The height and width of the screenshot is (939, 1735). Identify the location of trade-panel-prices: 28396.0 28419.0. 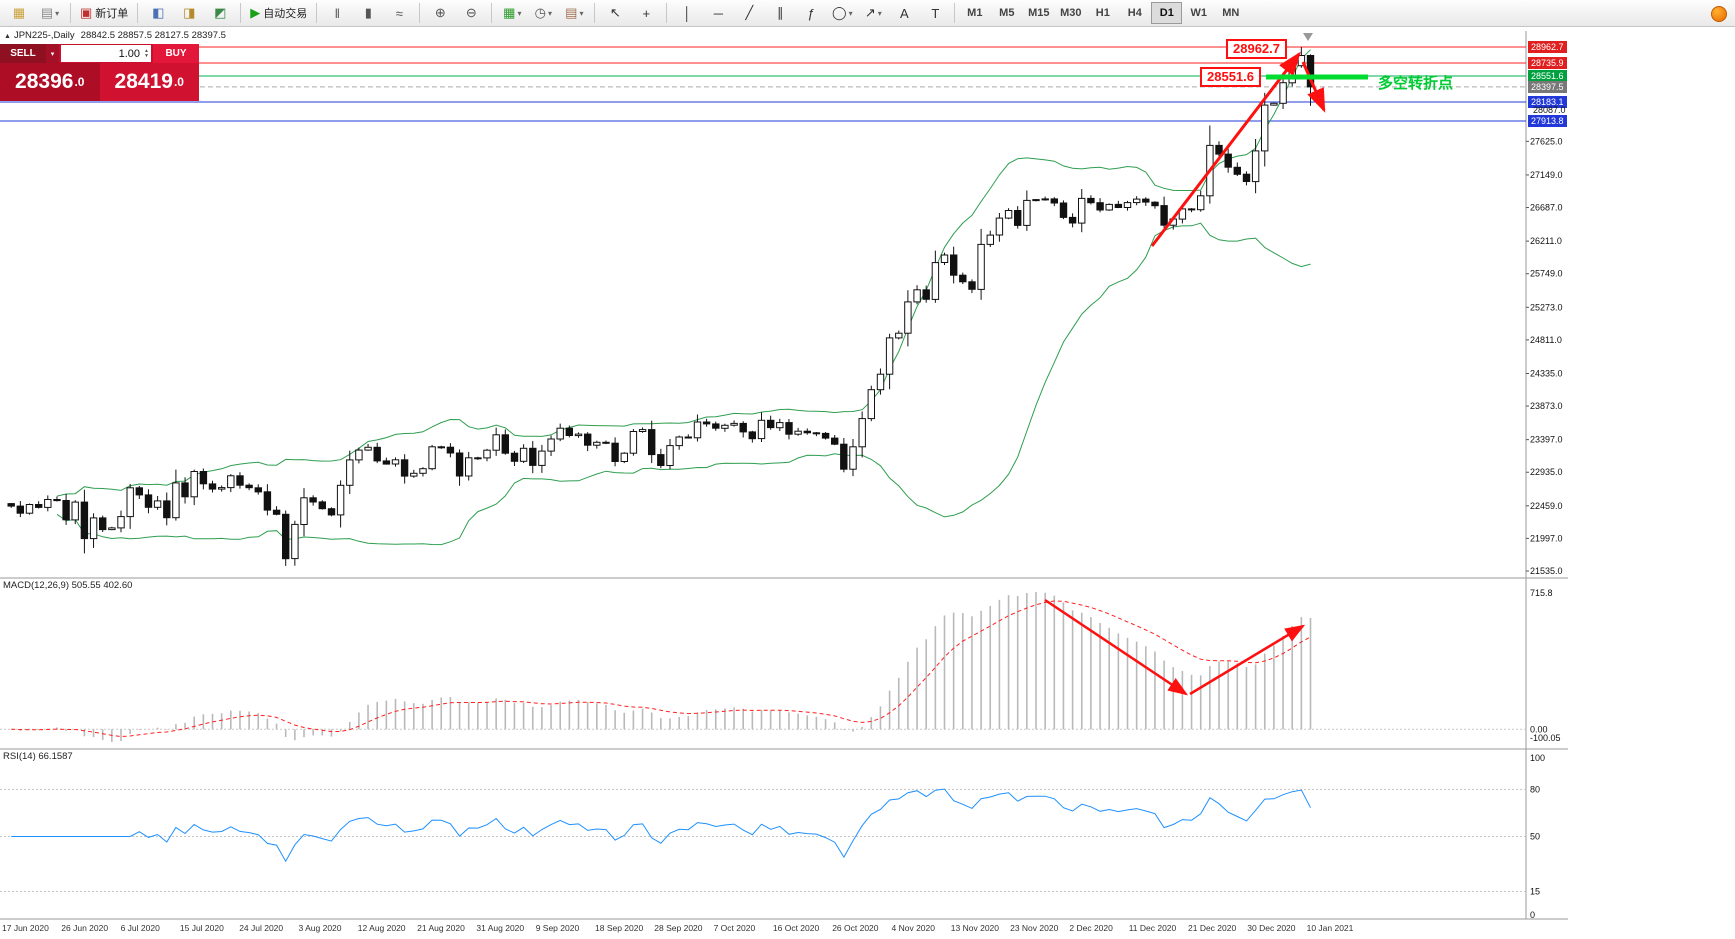
(99, 82).